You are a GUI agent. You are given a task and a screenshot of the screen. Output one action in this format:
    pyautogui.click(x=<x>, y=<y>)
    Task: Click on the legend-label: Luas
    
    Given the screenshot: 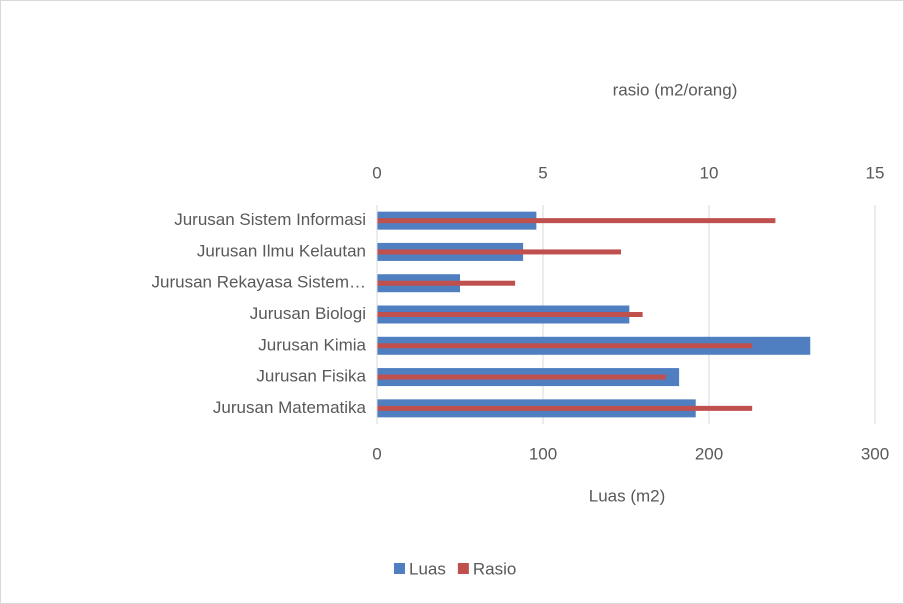 What is the action you would take?
    pyautogui.click(x=427, y=568)
    